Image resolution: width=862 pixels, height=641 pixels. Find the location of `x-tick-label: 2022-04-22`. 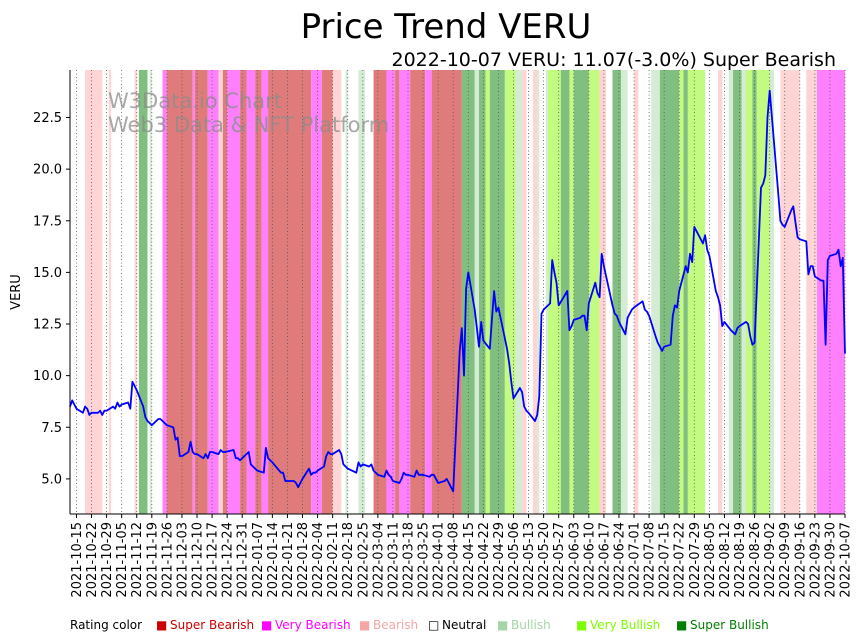

x-tick-label: 2022-04-22 is located at coordinates (484, 560).